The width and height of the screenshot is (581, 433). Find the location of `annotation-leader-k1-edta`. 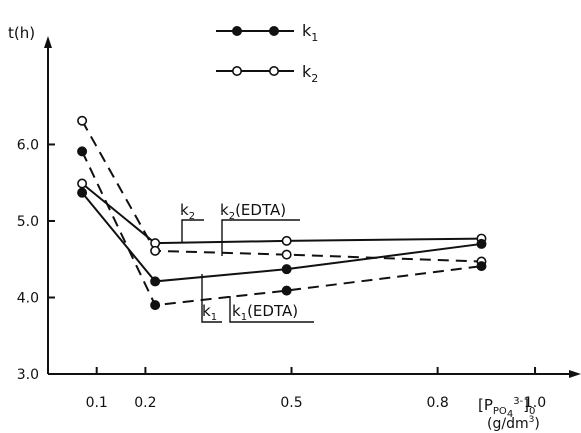

annotation-leader-k1-edta is located at coordinates (271, 309).